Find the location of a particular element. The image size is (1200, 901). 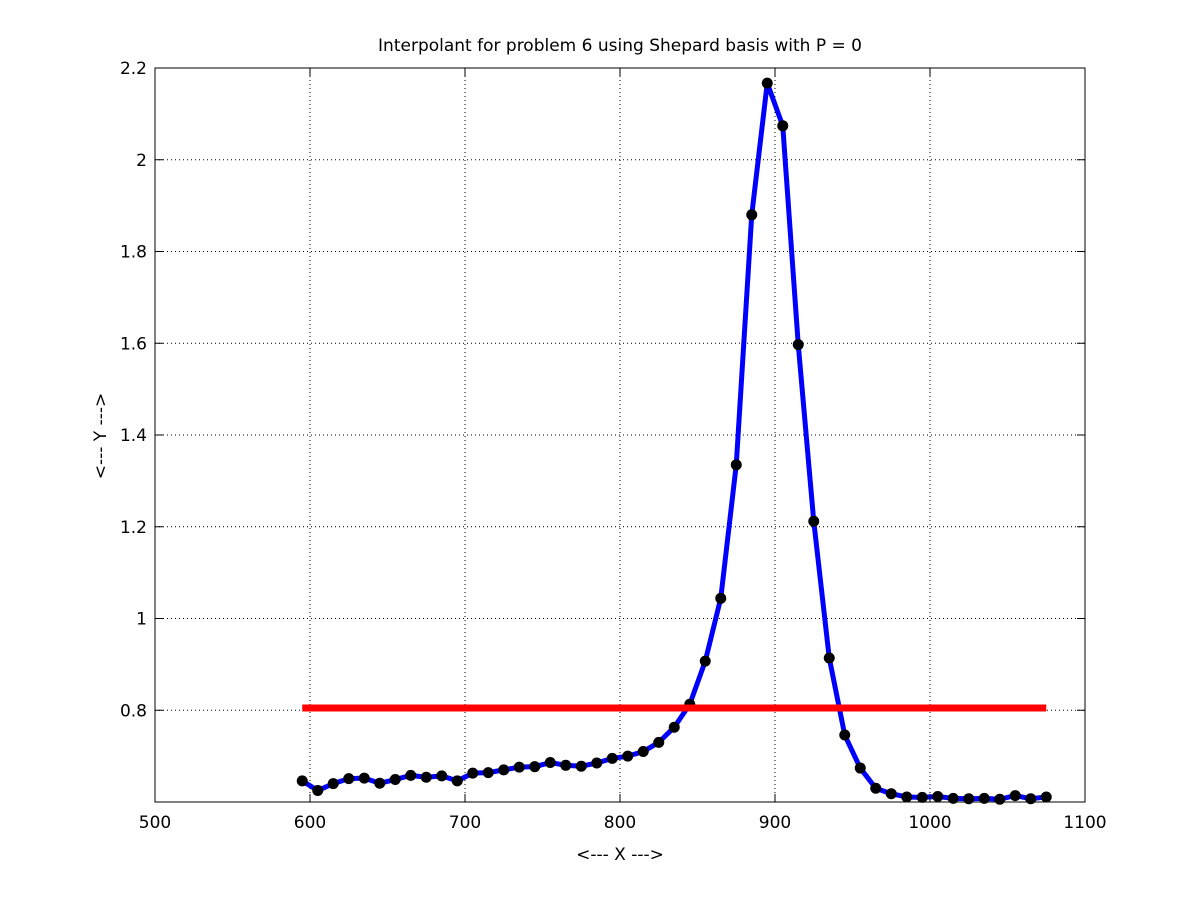

y-tick-label: 1.6 is located at coordinates (133, 344).